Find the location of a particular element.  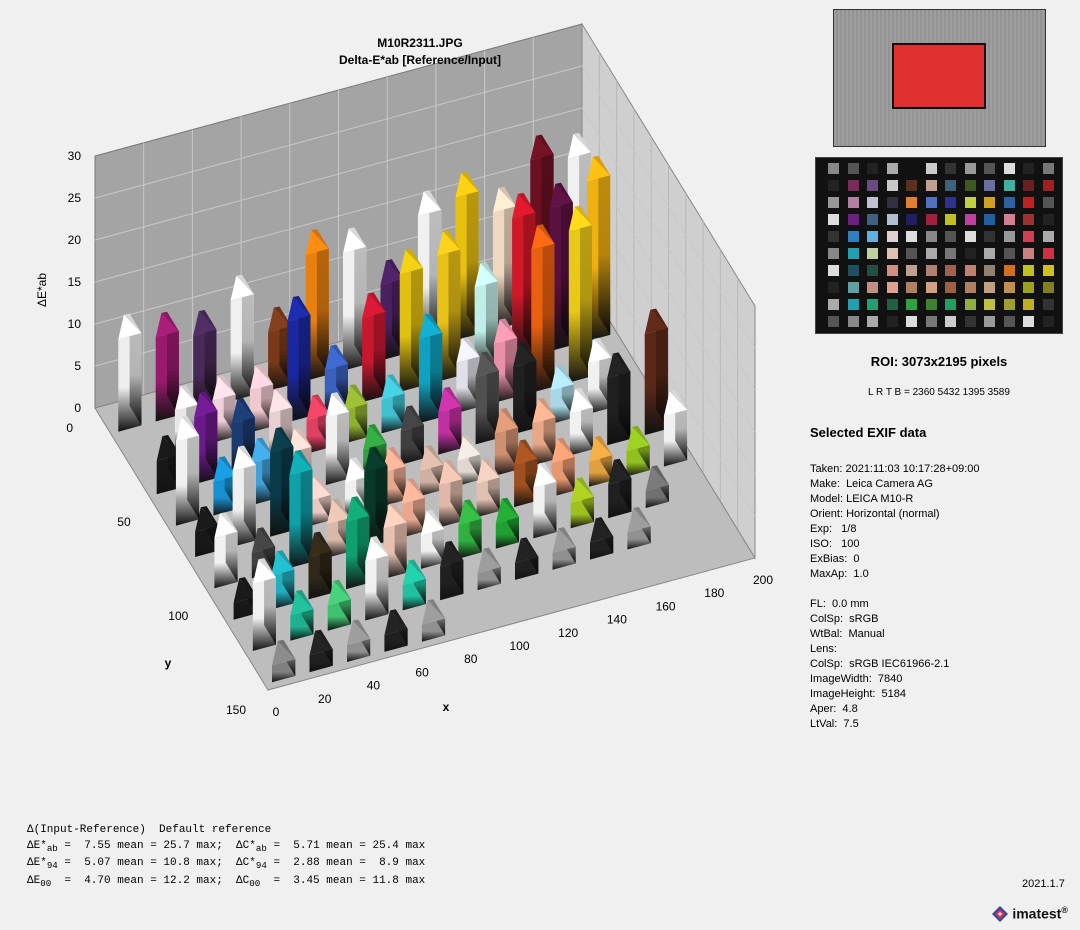

y-tick-label: 150 is located at coordinates (236, 710).